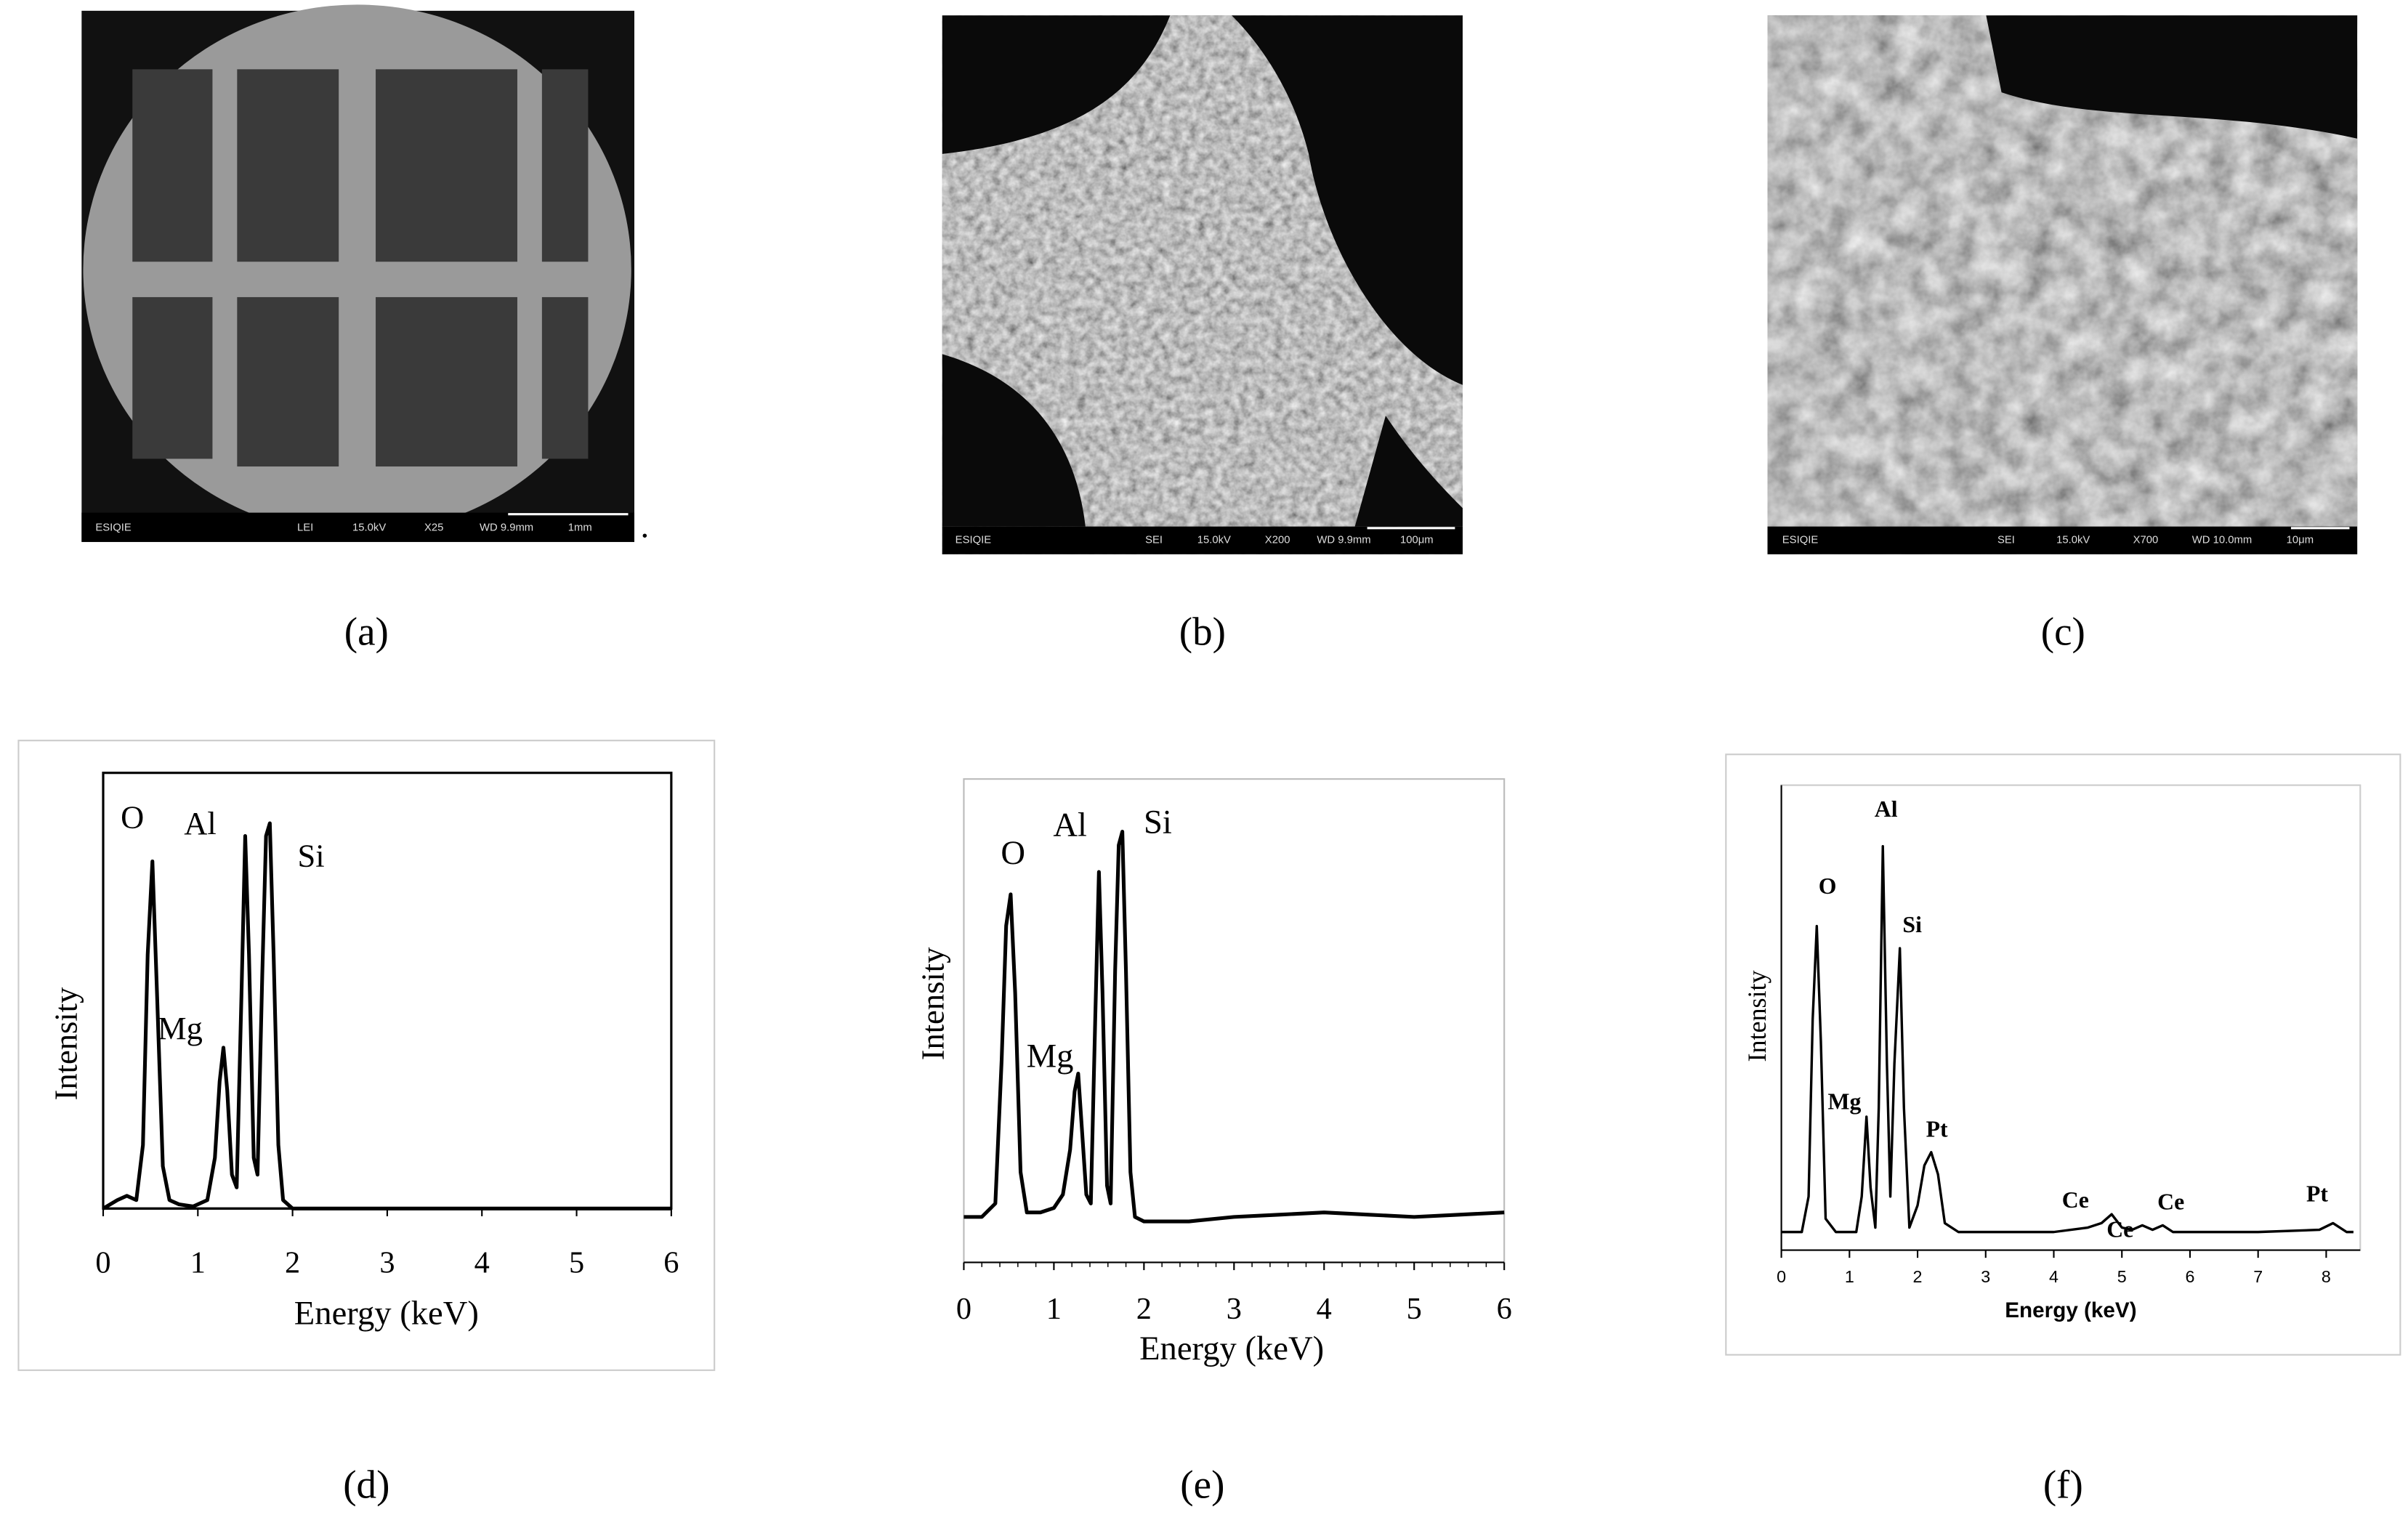 Image resolution: width=2408 pixels, height=1528 pixels. Describe the element at coordinates (2063, 1485) in the screenshot. I see `panel-label: (f)` at that location.